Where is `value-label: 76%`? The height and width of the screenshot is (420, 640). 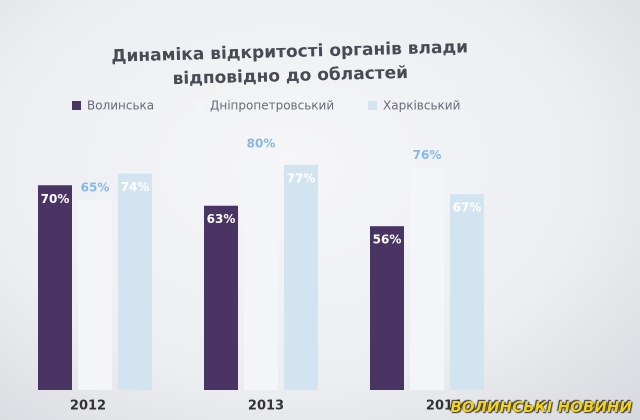
value-label: 76% is located at coordinates (427, 155).